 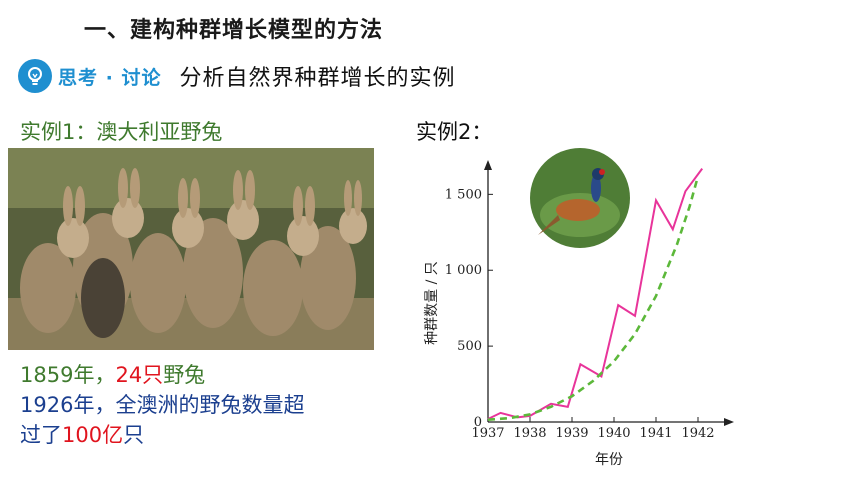 What do you see at coordinates (571, 433) in the screenshot?
I see `x-tick-label: 1939` at bounding box center [571, 433].